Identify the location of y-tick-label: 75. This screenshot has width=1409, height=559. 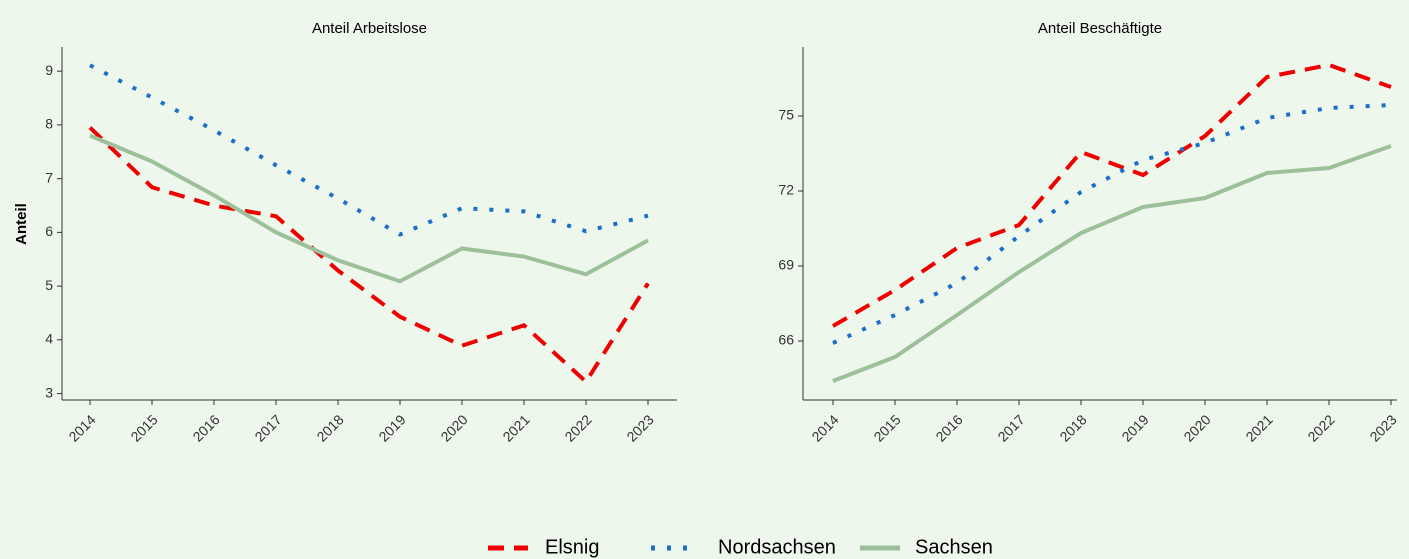
(786, 115).